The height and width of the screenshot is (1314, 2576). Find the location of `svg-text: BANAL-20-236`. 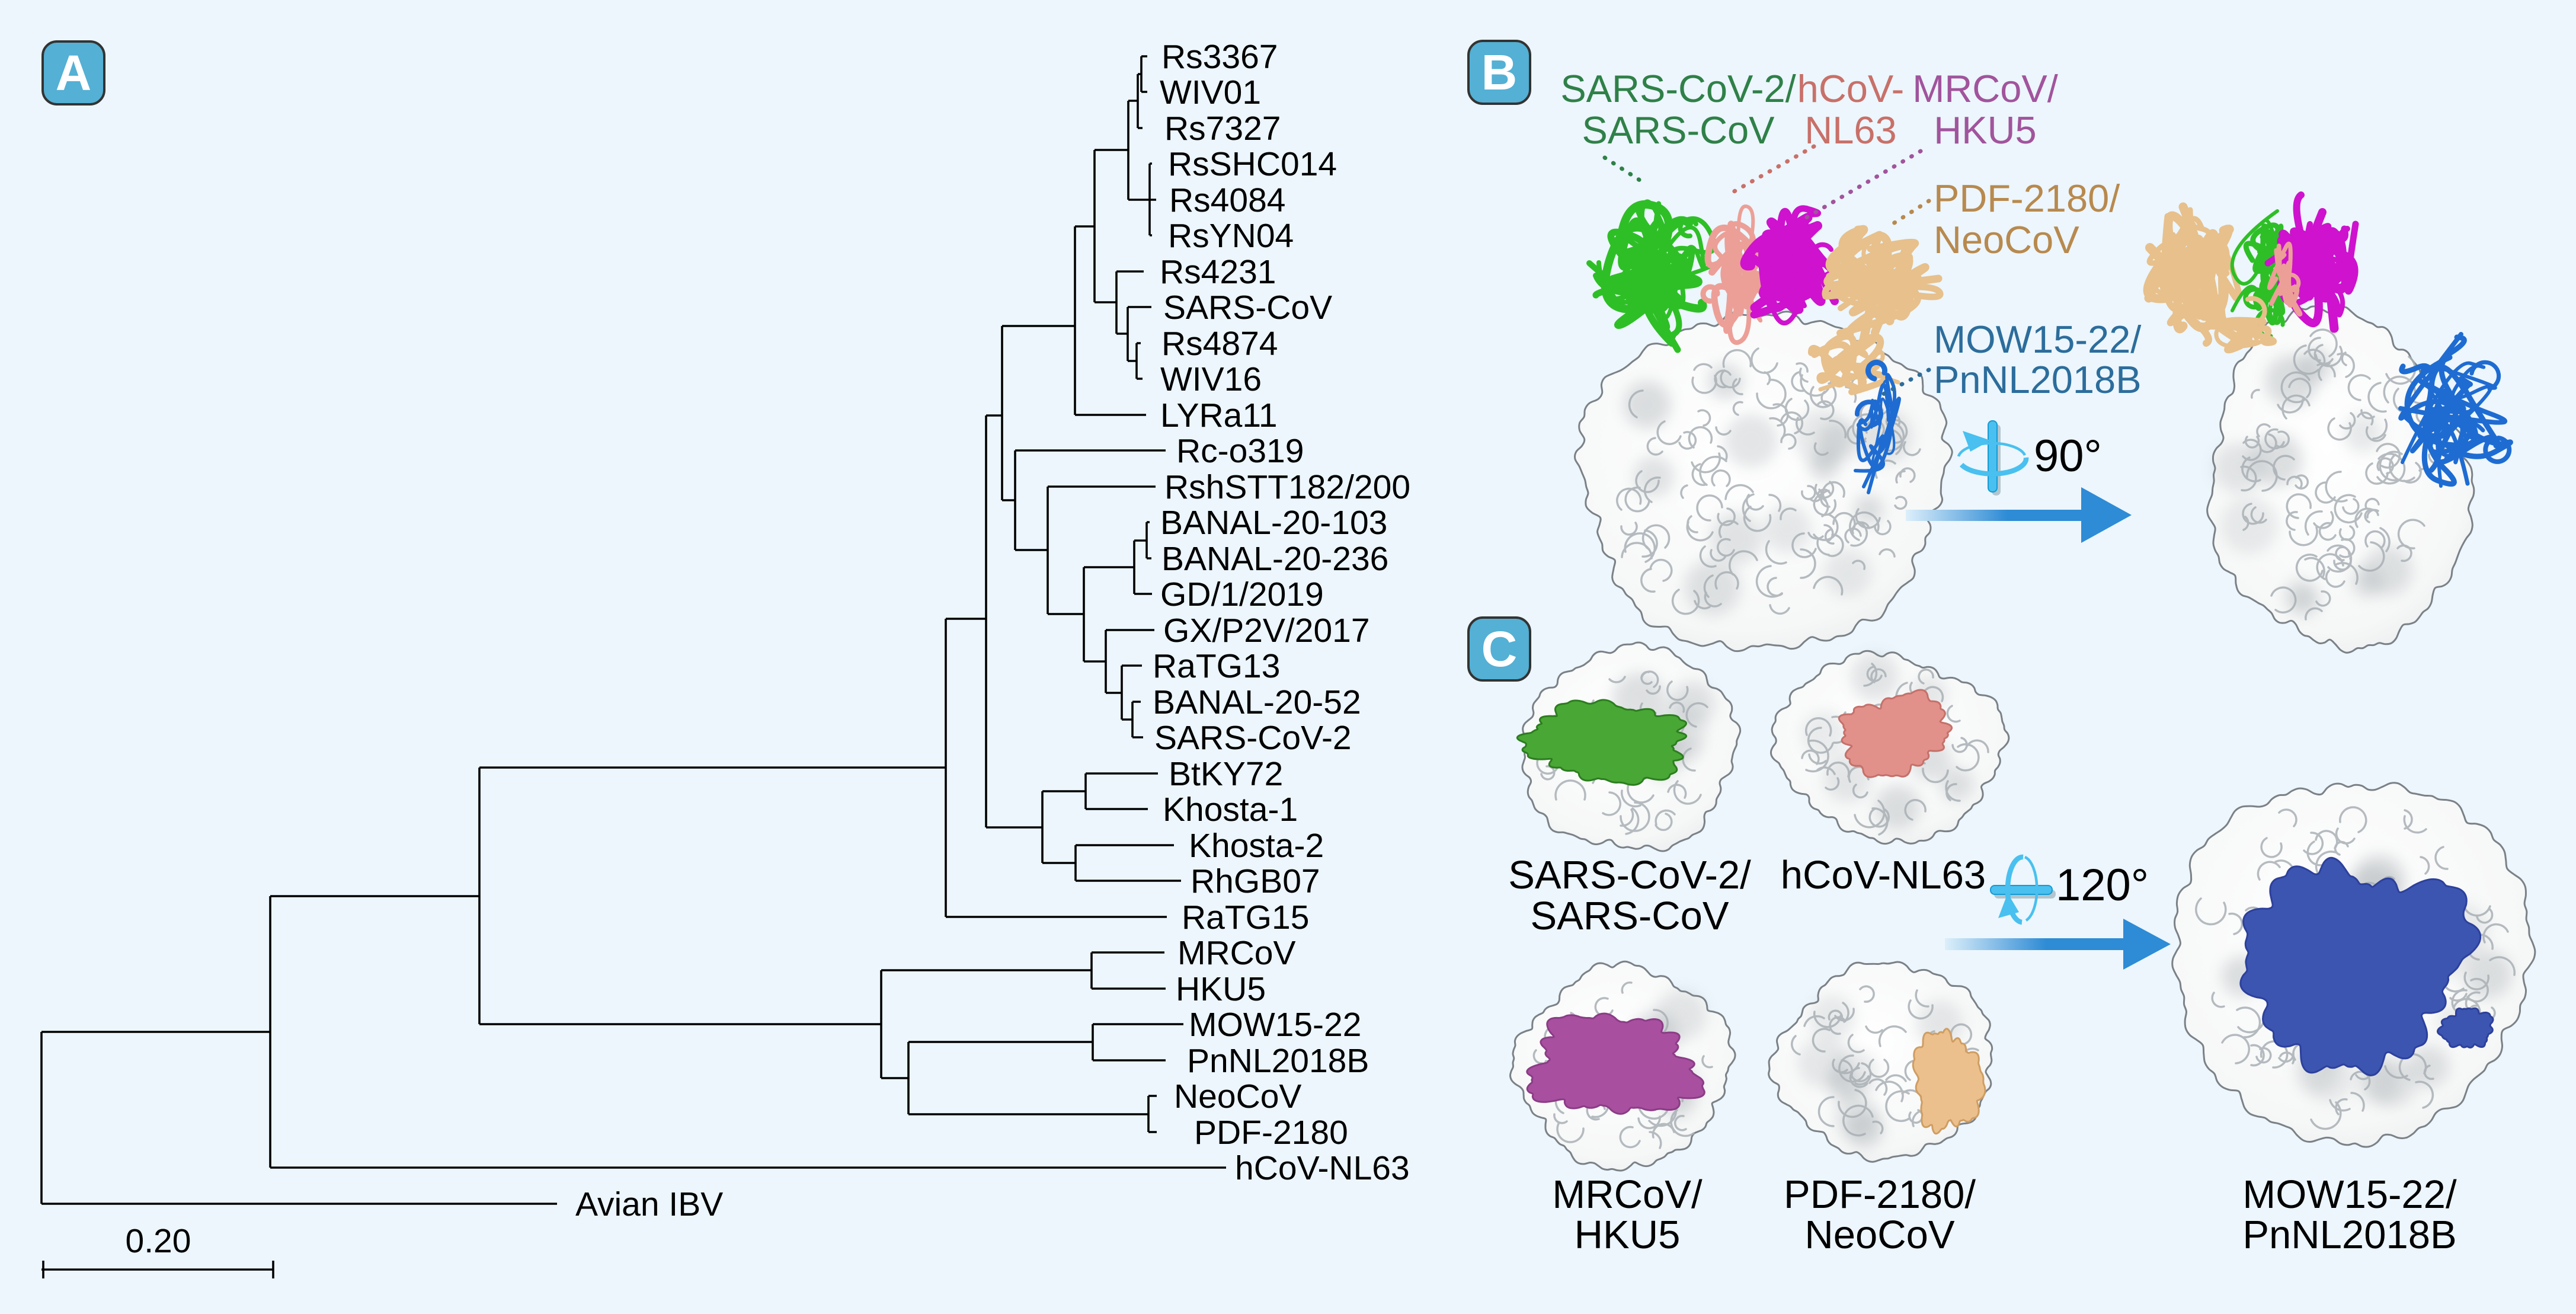

svg-text: BANAL-20-236 is located at coordinates (1274, 559).